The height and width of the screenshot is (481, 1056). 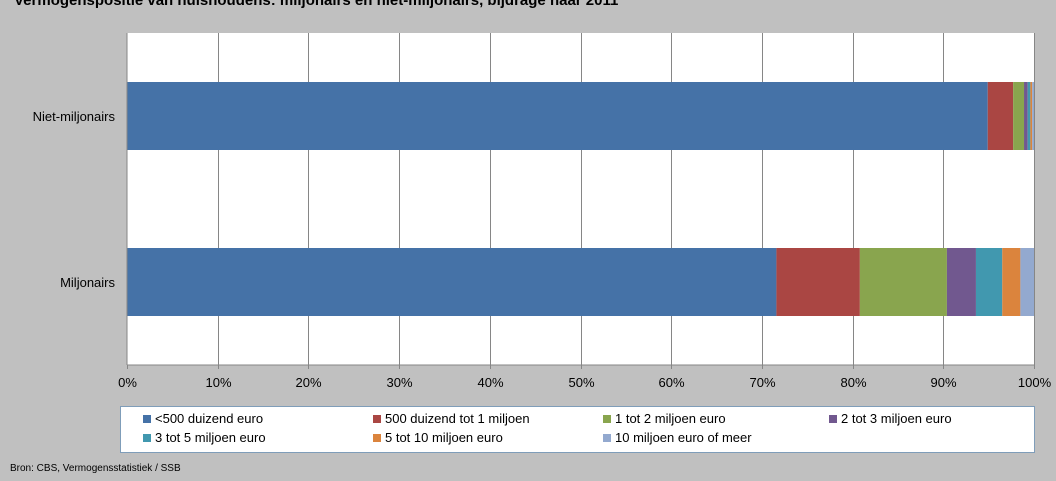 What do you see at coordinates (671, 382) in the screenshot?
I see `tick-label: 60%` at bounding box center [671, 382].